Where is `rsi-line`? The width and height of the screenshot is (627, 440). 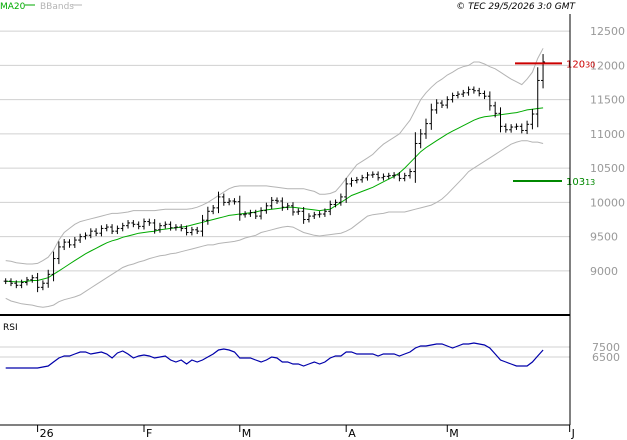
rsi-line is located at coordinates (274, 355).